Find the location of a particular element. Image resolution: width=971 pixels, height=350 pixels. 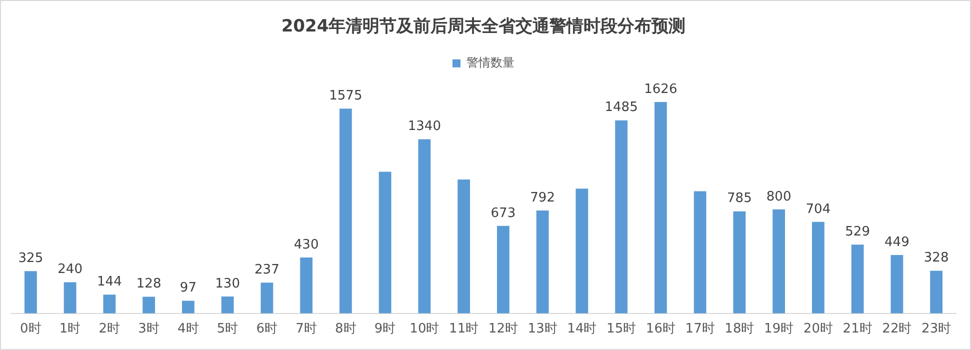

data-label: 673 is located at coordinates (503, 213).